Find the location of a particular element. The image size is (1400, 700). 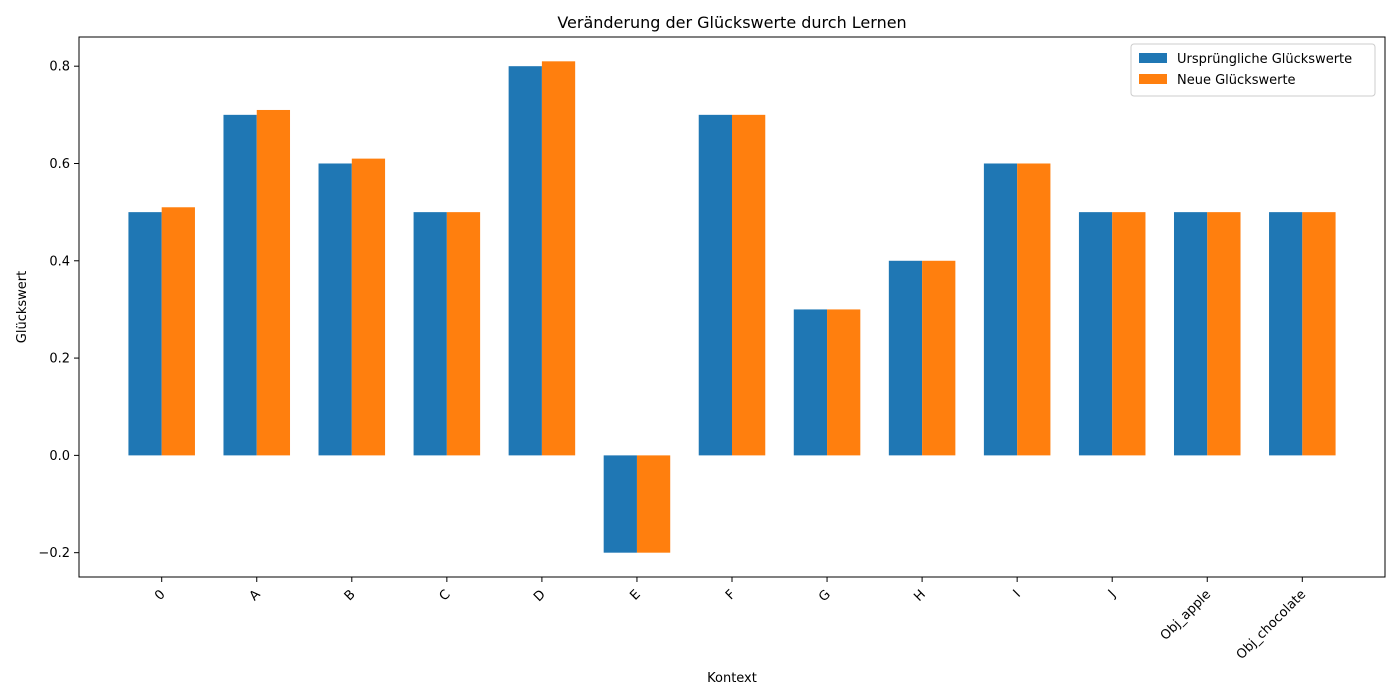

x-tick-label: J is located at coordinates (1112, 594).